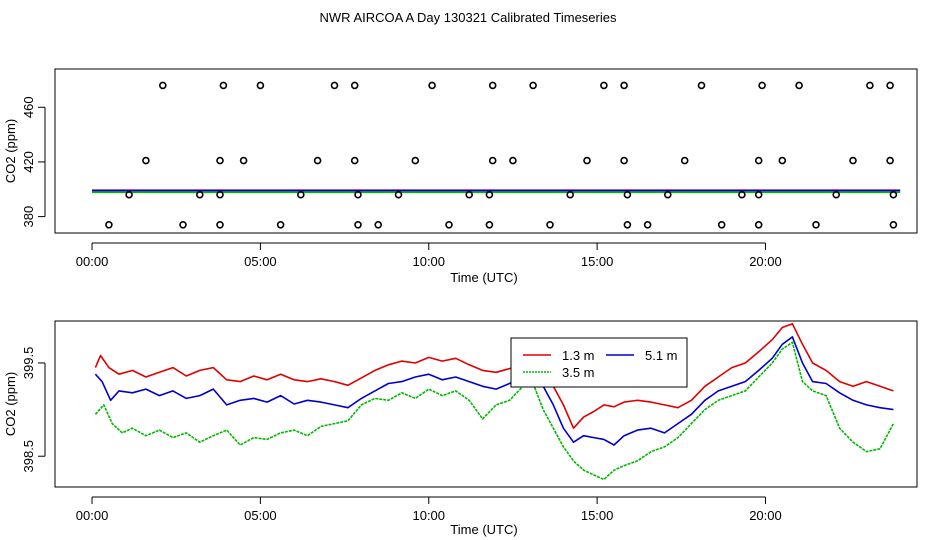 The height and width of the screenshot is (540, 936). I want to click on legend: 1.3 m 5.1 m 3.5 m, so click(599, 362).